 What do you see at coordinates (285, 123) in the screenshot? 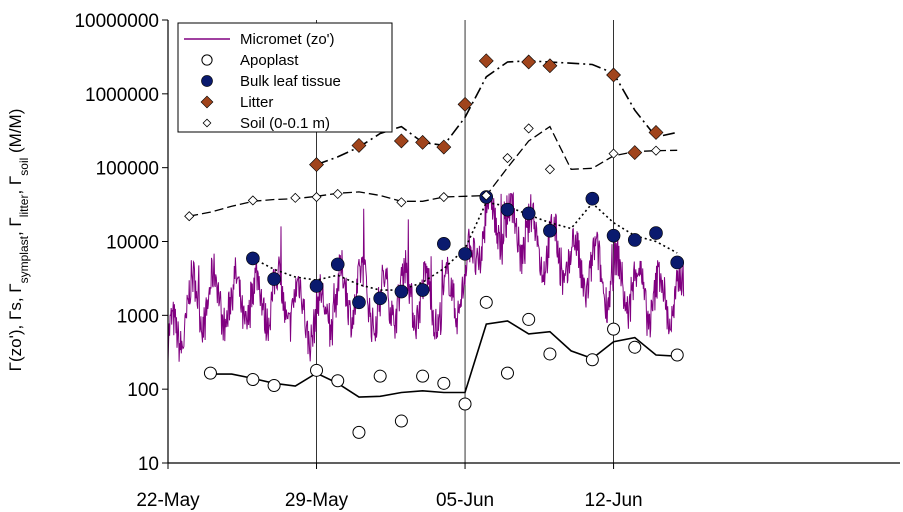
I see `legend-label: Soil (0-0.1 m)` at bounding box center [285, 123].